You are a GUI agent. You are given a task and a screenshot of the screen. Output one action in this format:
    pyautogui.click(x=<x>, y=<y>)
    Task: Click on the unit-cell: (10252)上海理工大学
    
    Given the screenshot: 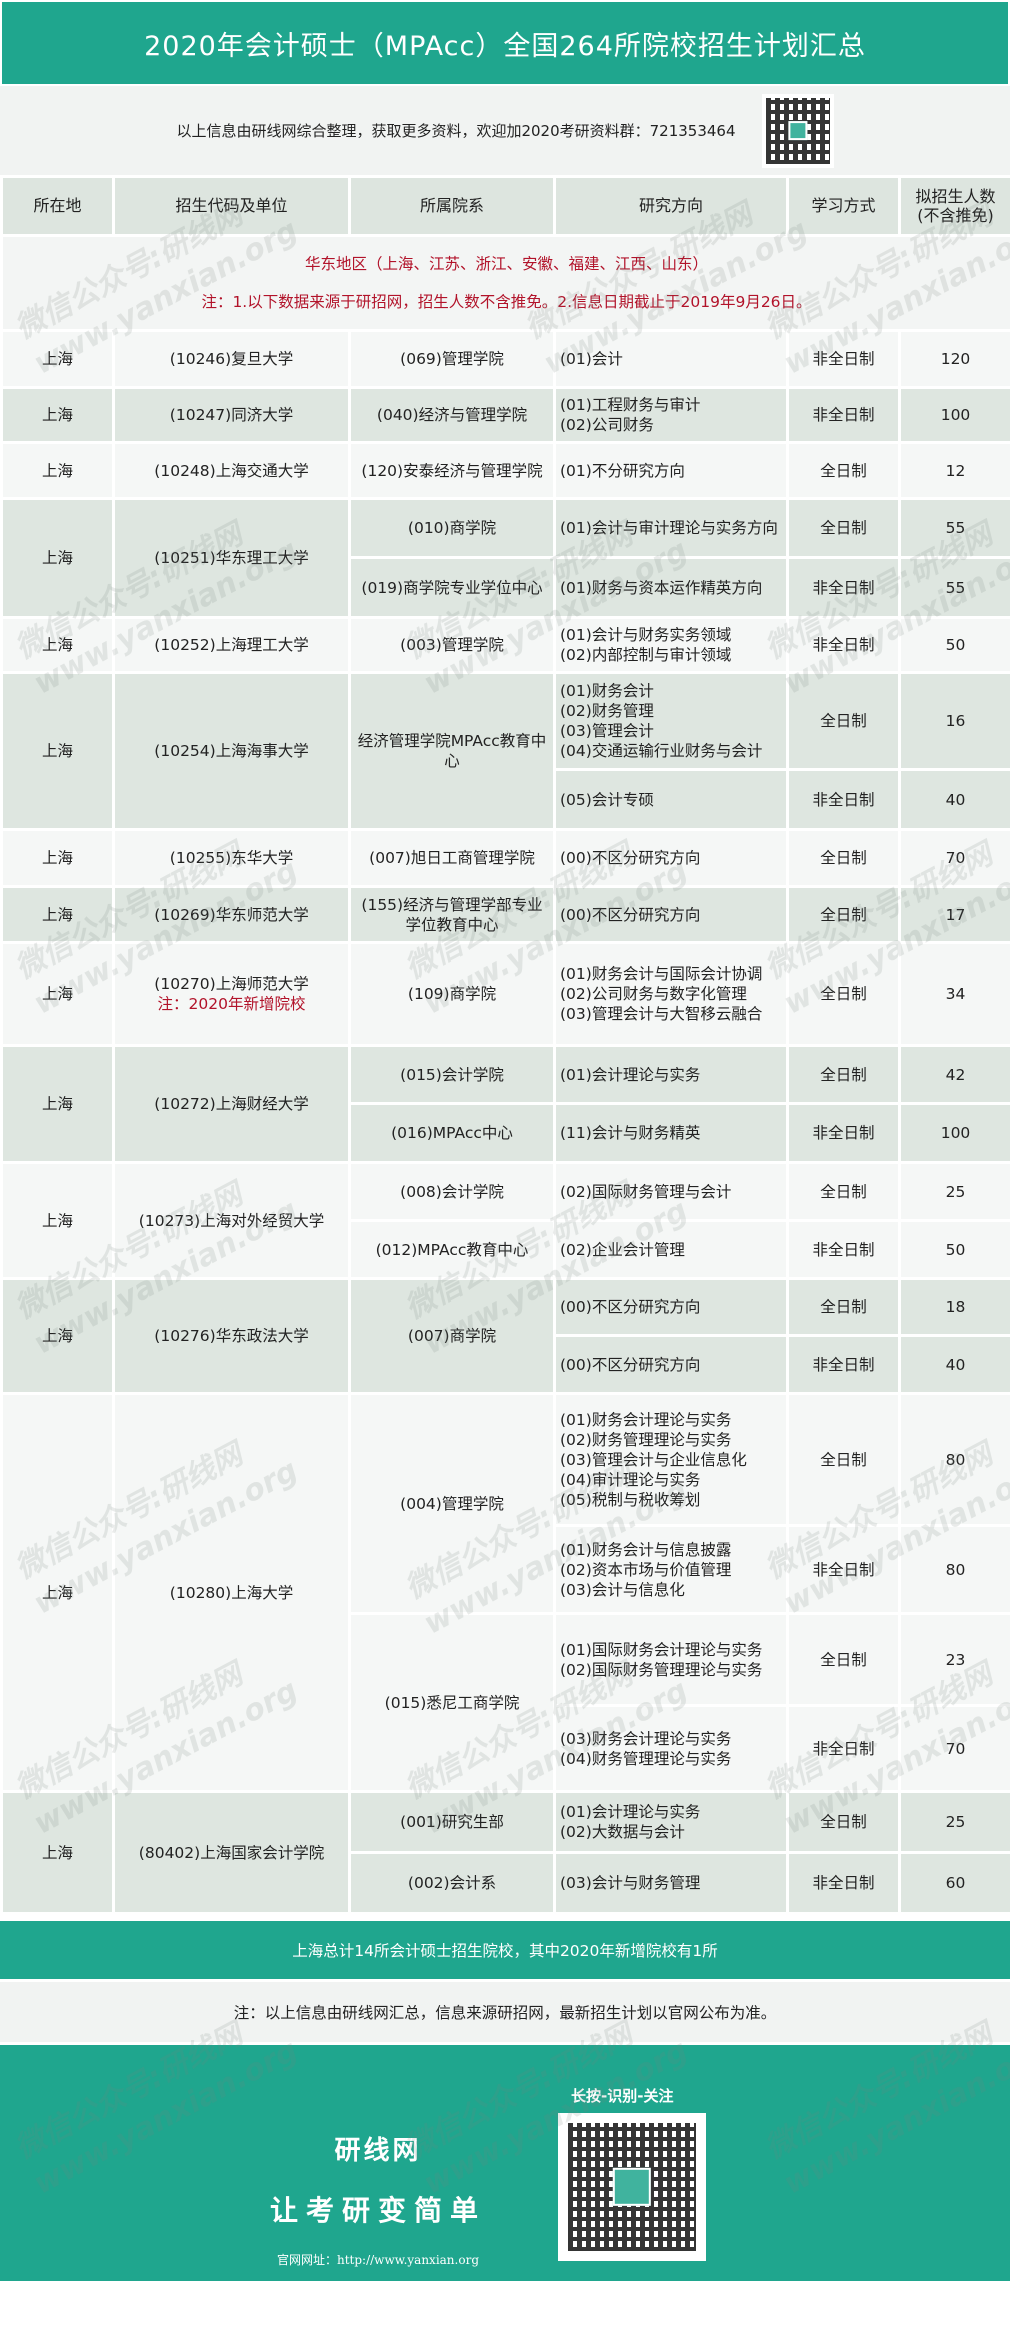 What is the action you would take?
    pyautogui.click(x=231, y=645)
    